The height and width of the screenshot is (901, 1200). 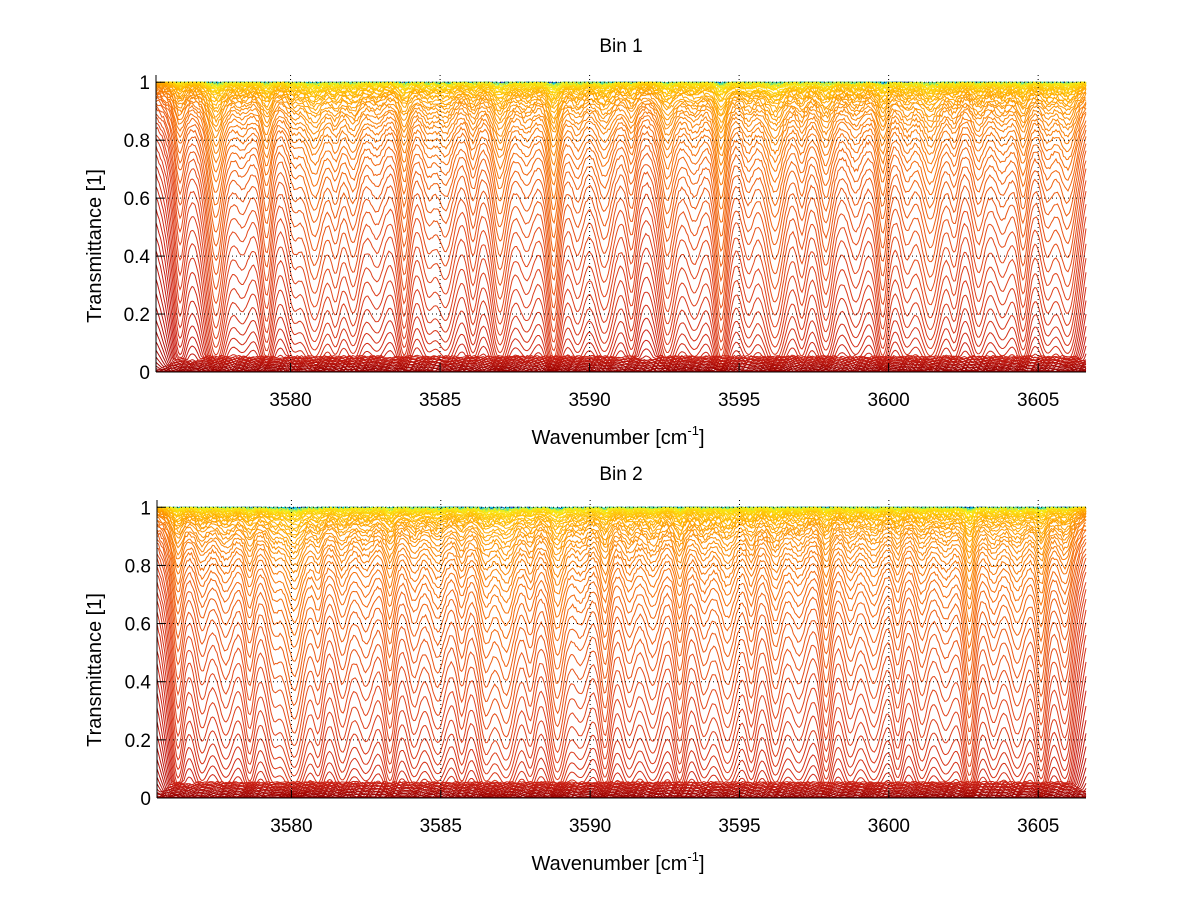 I want to click on y-tick-label: 0, so click(x=145, y=799).